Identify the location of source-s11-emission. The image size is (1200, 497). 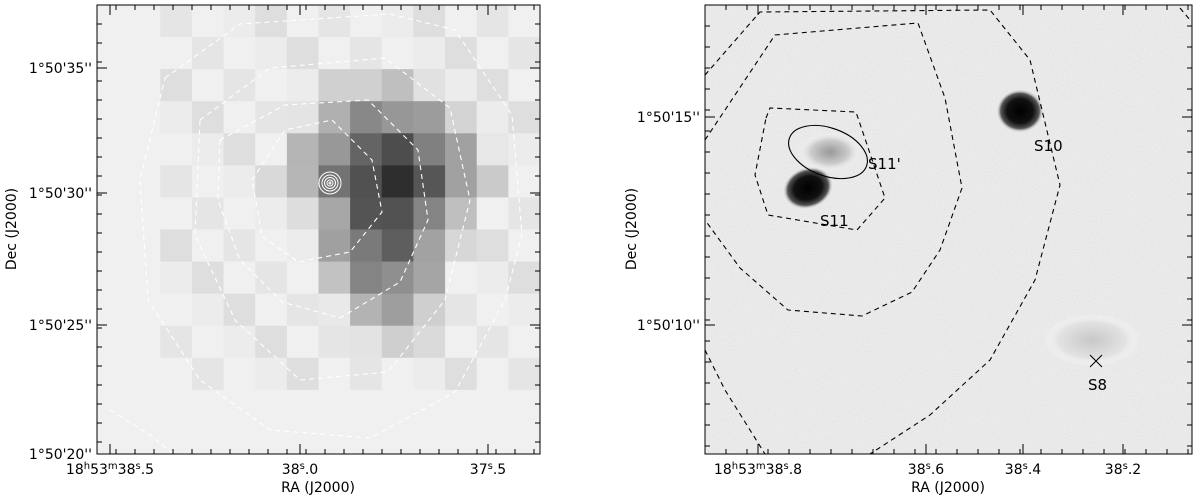
(808, 188).